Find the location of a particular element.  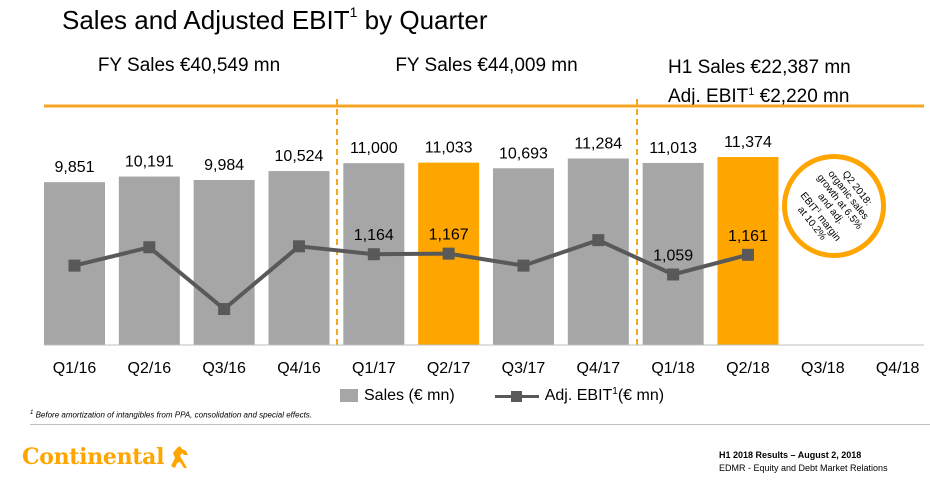

page-title: Sales and Adjusted EBIT1 by Quarter is located at coordinates (275, 19).